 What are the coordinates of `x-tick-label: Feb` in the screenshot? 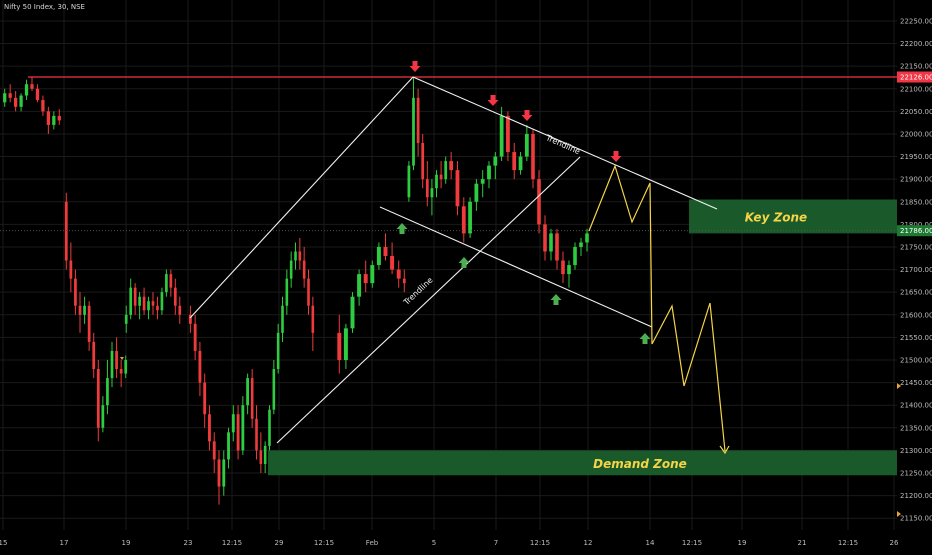 It's located at (372, 543).